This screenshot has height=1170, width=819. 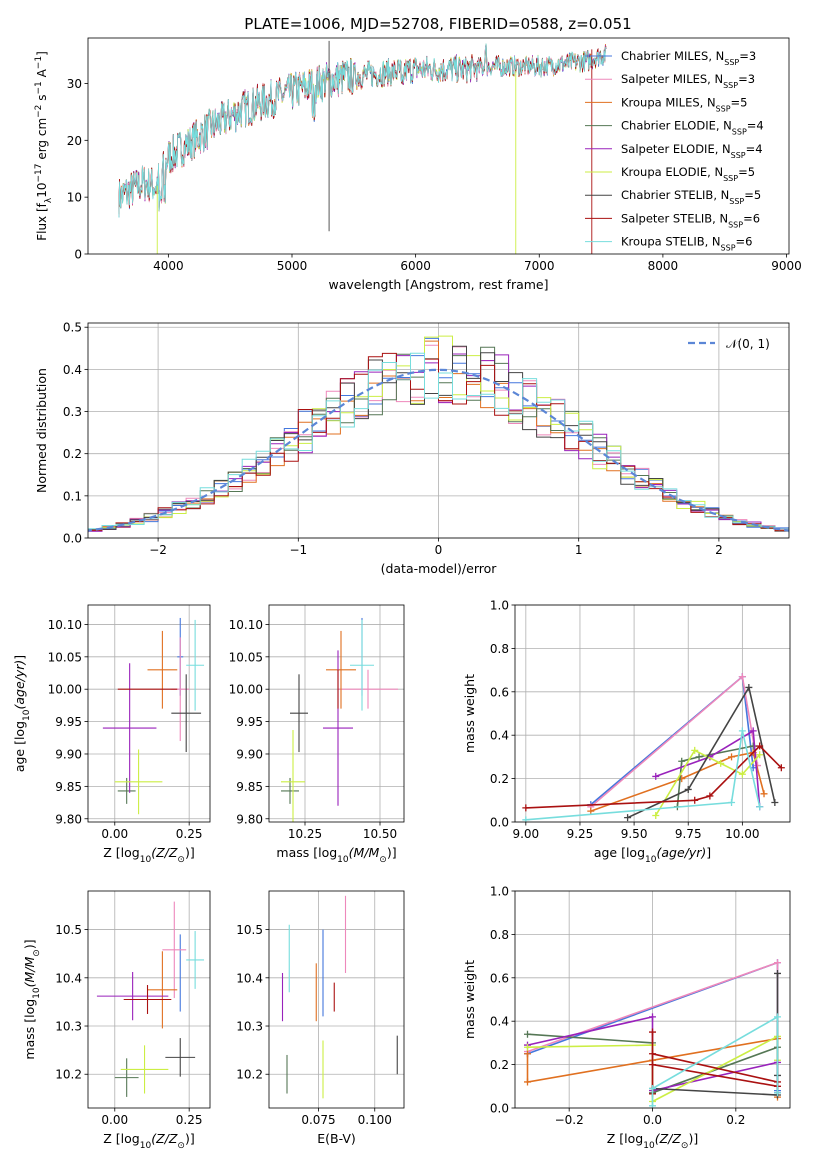 What do you see at coordinates (668, 1138) in the screenshot?
I see `label-part: (Z/Z` at bounding box center [668, 1138].